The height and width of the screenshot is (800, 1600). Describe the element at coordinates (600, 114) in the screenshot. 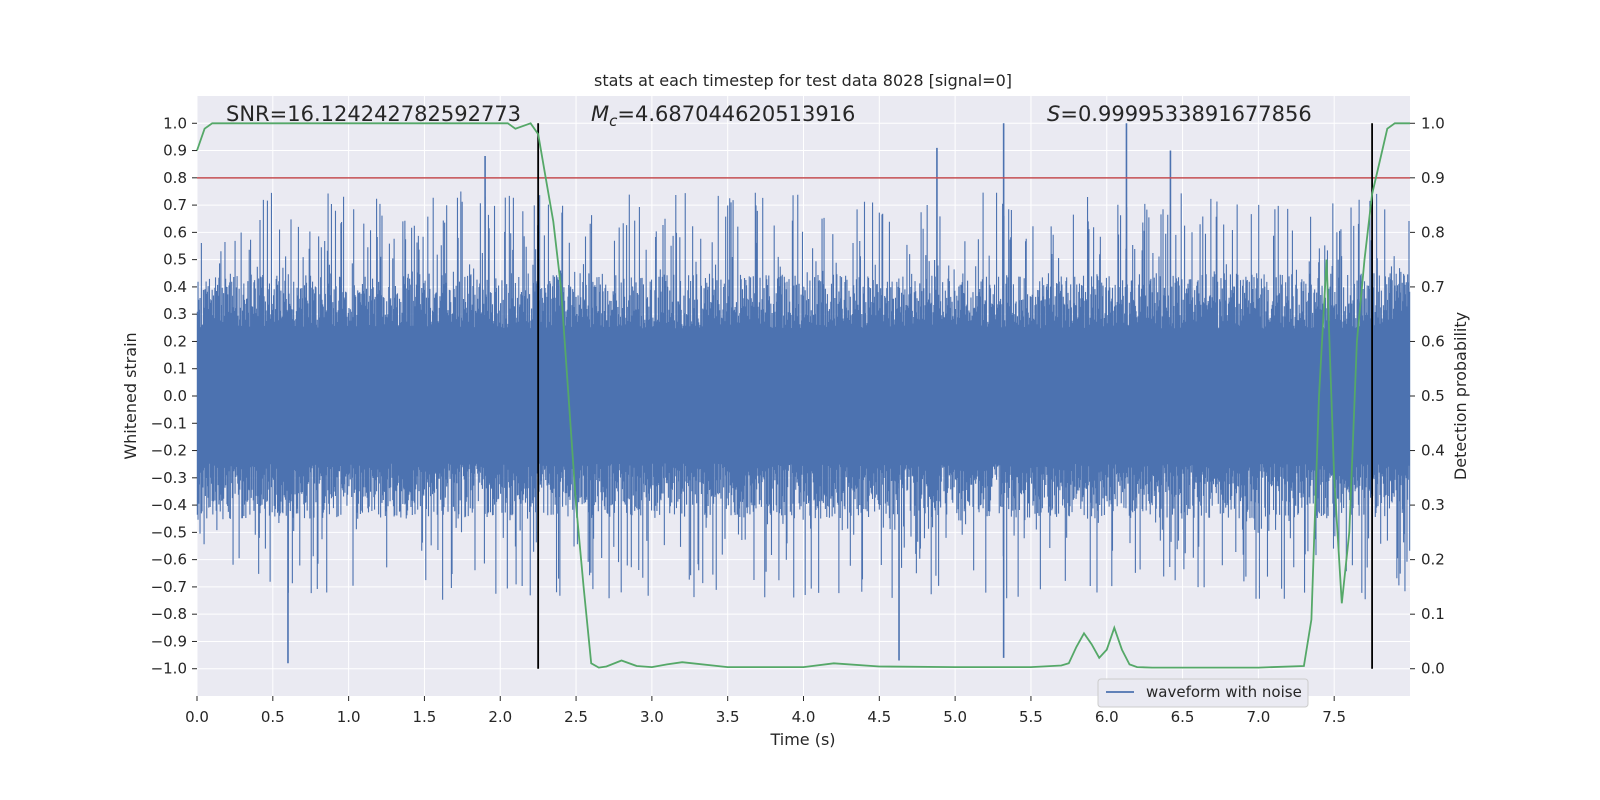

I see `chirp-mass-symbol: M` at that location.